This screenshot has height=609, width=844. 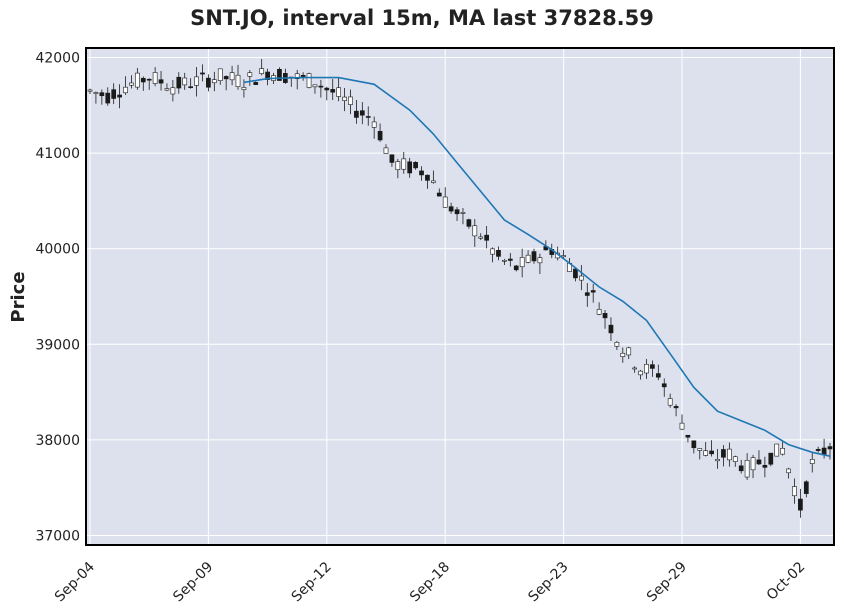 I want to click on x-tick-label: Sep-04, so click(x=75, y=582).